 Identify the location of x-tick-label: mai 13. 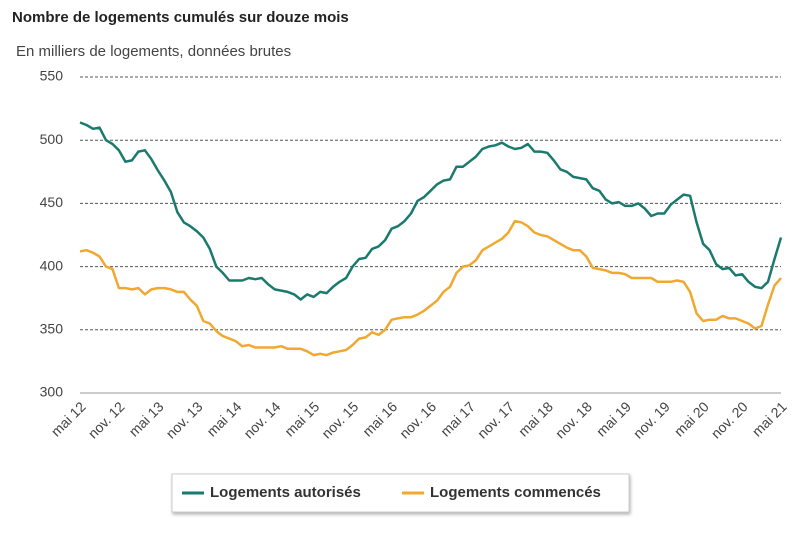
(146, 418).